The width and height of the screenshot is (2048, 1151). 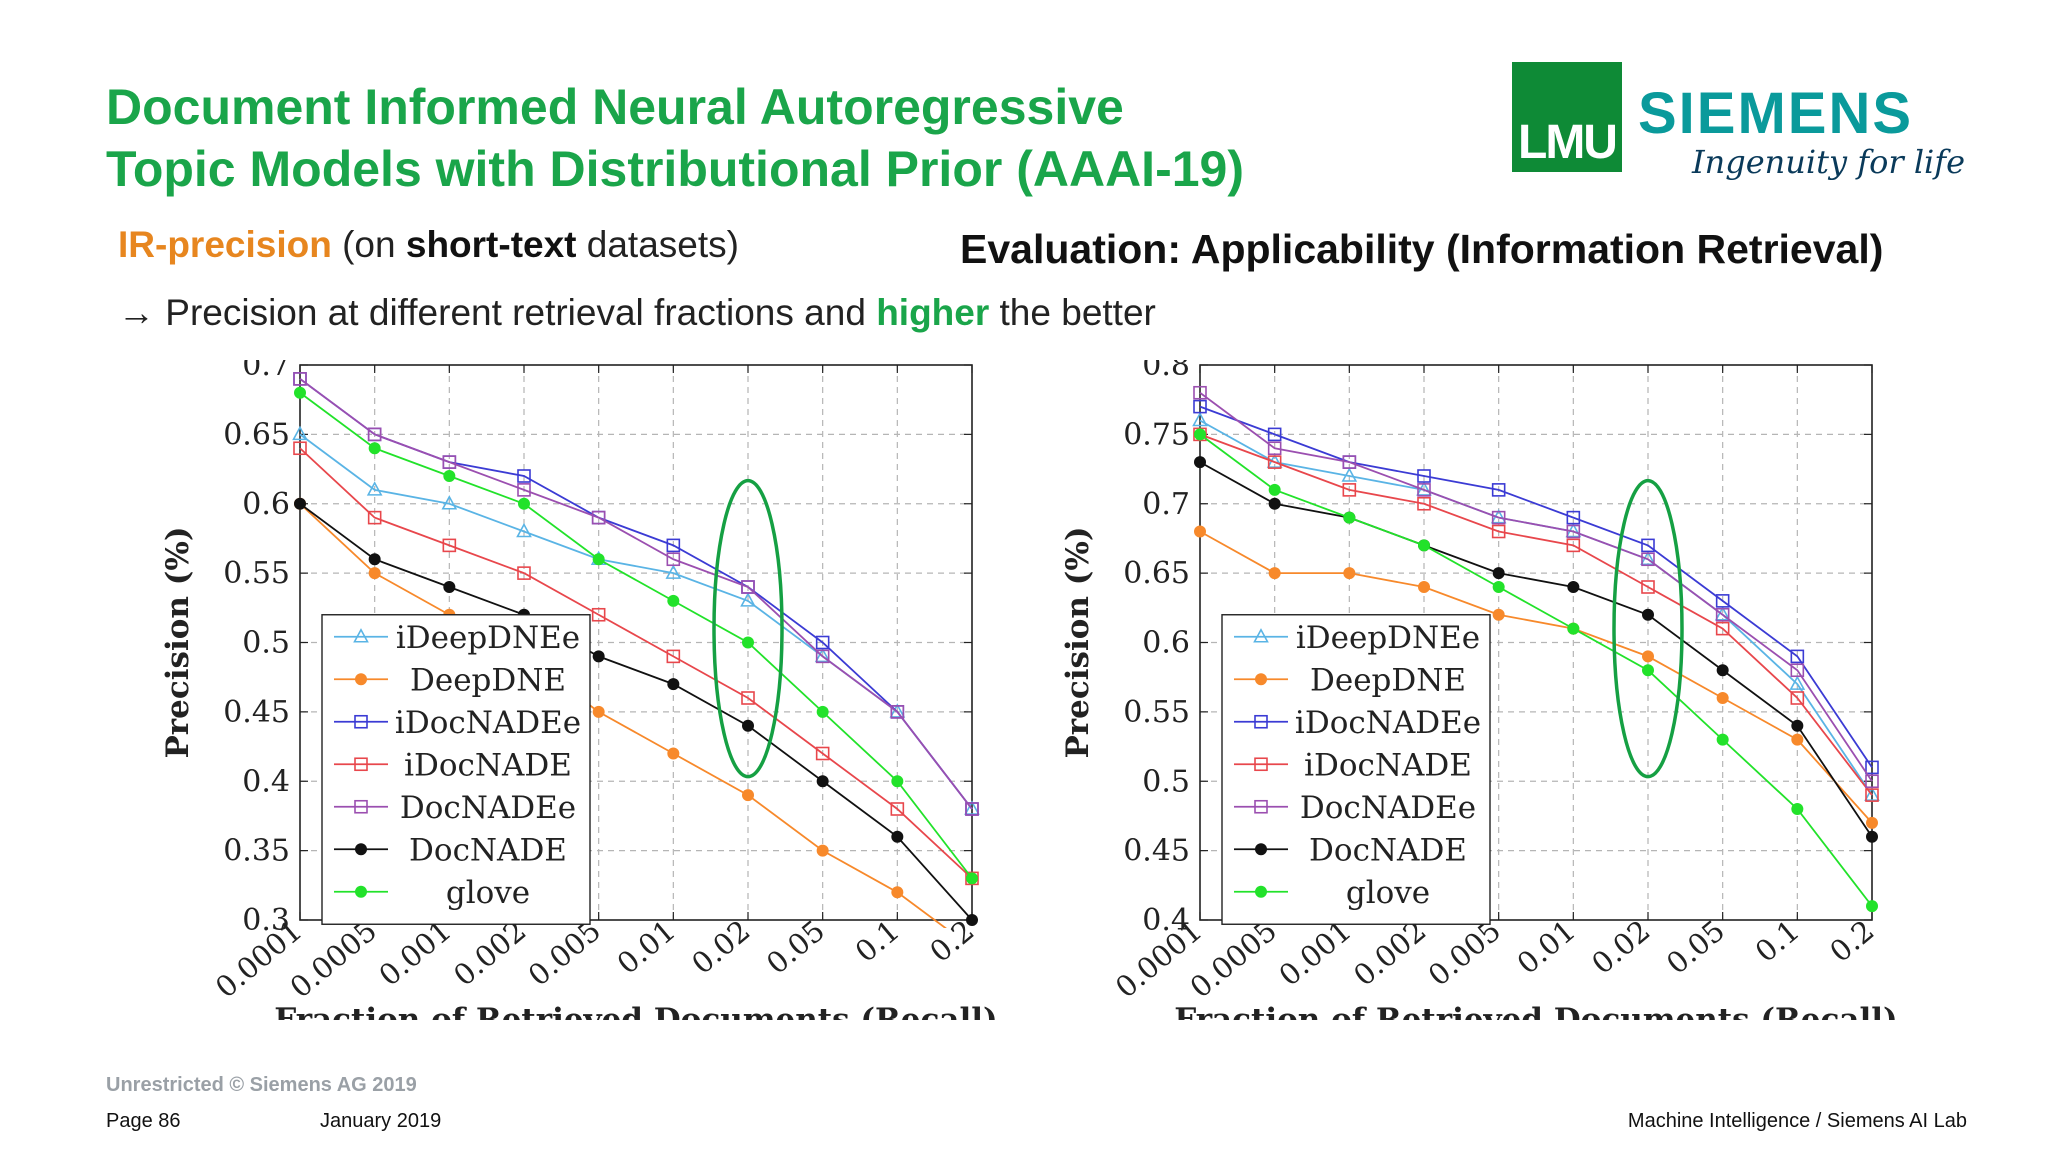 What do you see at coordinates (1829, 162) in the screenshot?
I see `siemens-tagline: Ingenuity for life` at bounding box center [1829, 162].